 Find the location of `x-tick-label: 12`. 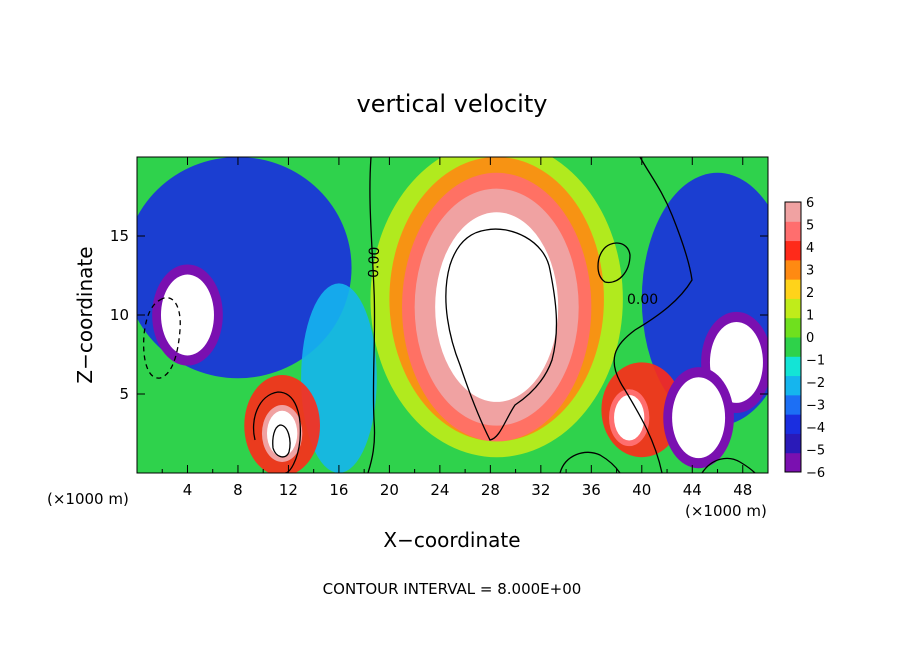

x-tick-label: 12 is located at coordinates (288, 490).